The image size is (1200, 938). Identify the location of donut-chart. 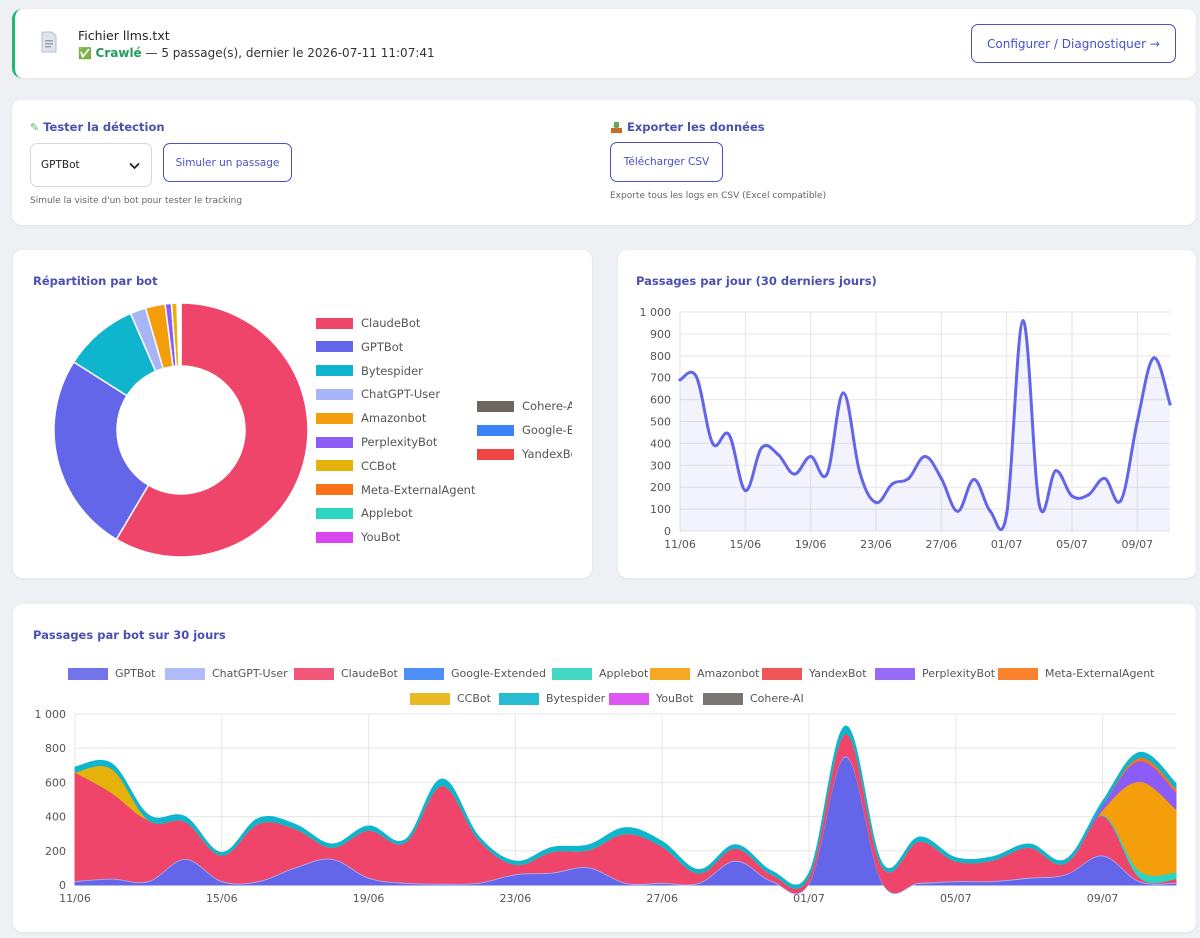
(181, 430).